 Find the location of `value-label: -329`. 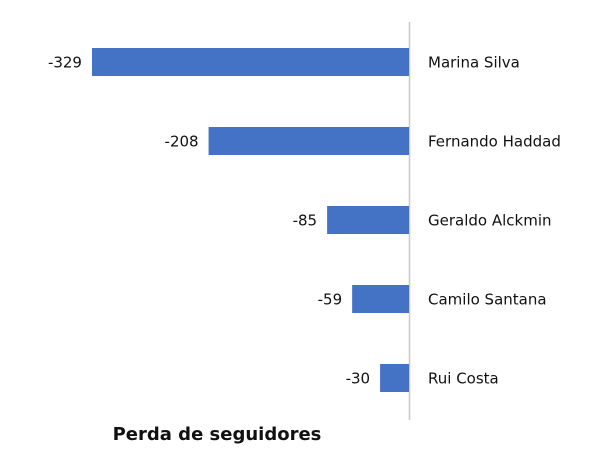

value-label: -329 is located at coordinates (65, 63).